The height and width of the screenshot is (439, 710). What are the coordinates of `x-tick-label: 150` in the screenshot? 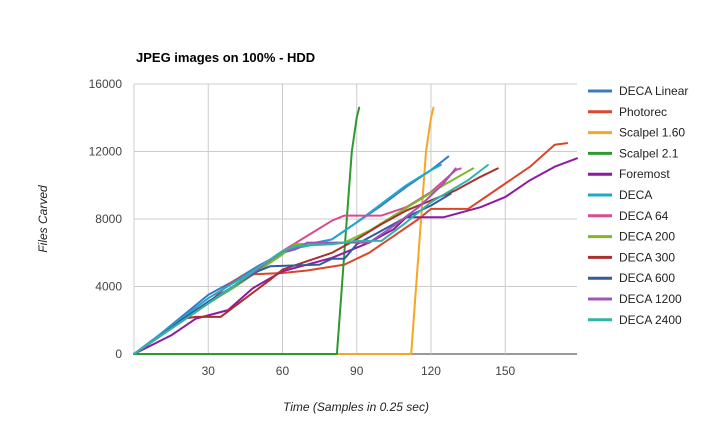 It's located at (505, 371).